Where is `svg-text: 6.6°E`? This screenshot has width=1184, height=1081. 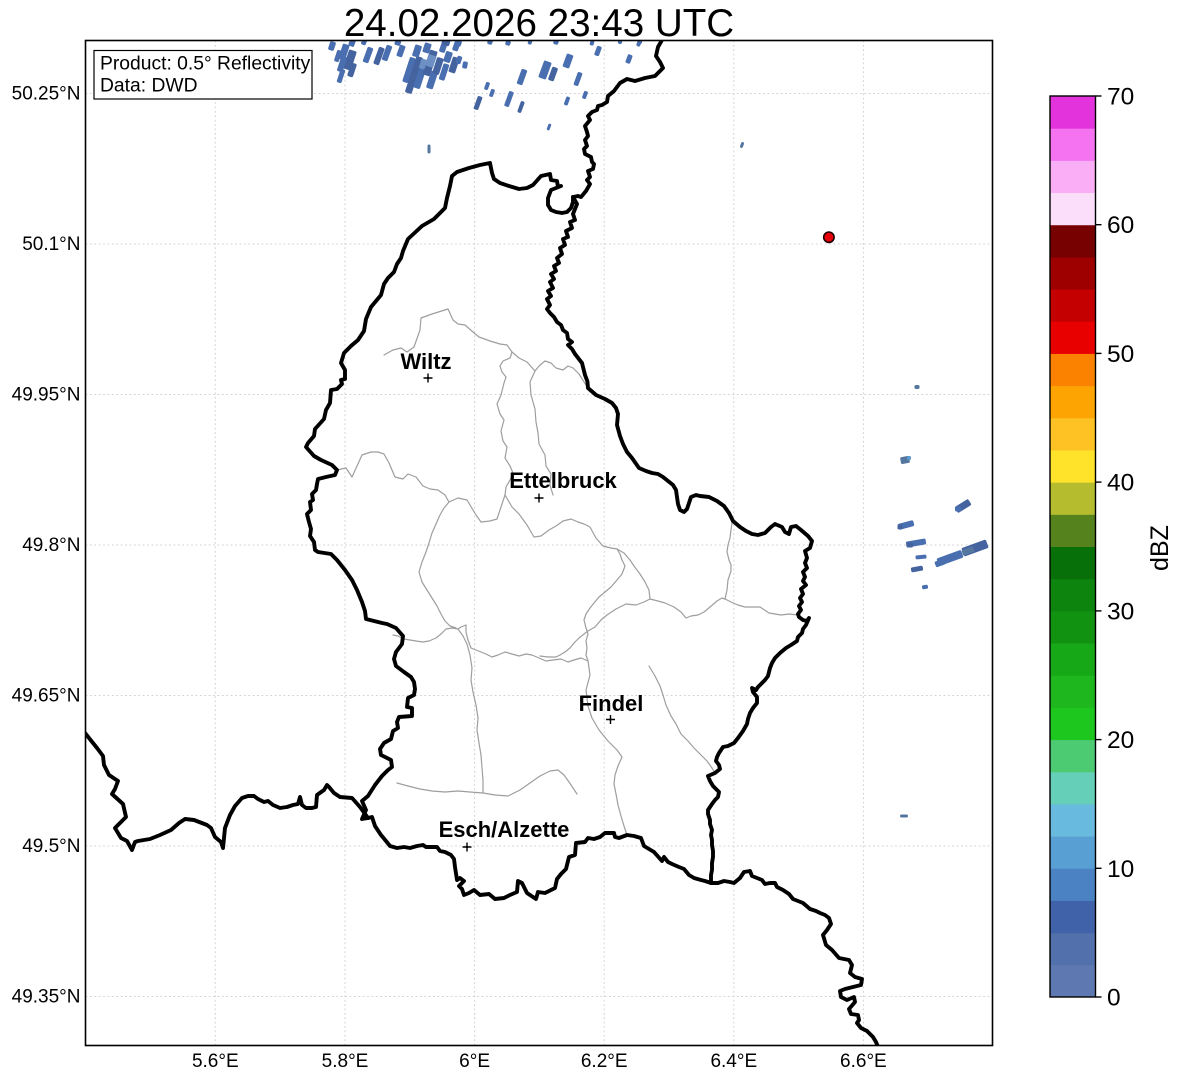
svg-text: 6.6°E is located at coordinates (863, 1061).